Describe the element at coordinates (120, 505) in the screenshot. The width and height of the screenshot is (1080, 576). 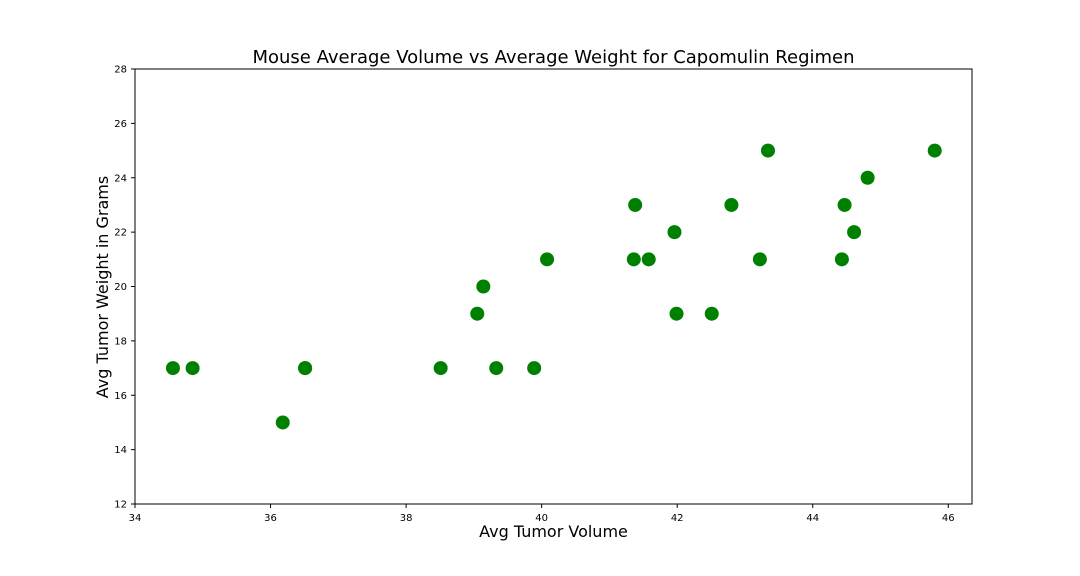
I see `y-tick-label: 12` at that location.